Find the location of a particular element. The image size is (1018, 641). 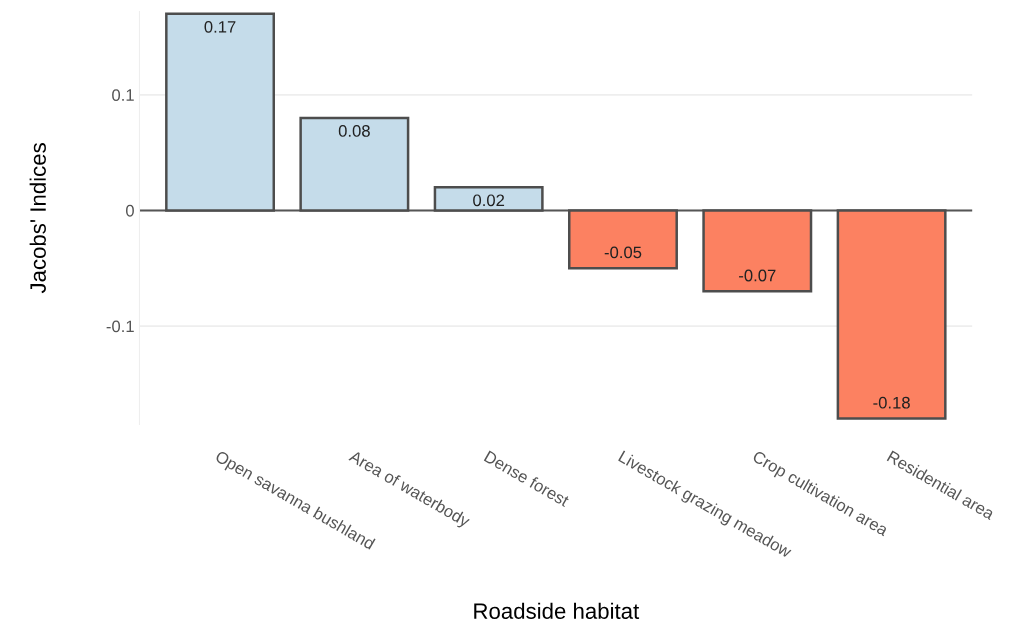

y-tick-label: 0.1 is located at coordinates (123, 95).